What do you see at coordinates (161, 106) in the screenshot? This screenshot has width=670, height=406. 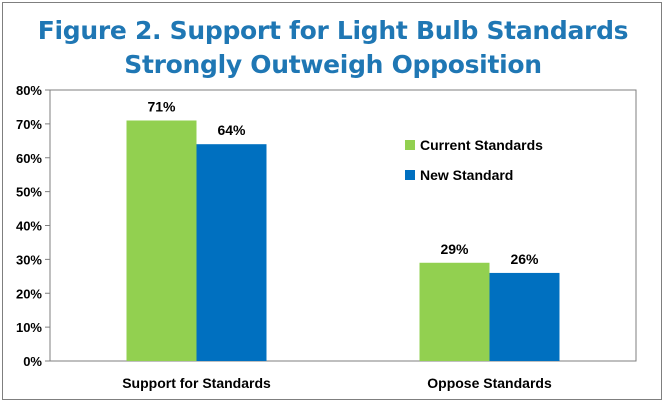 I see `data-label: 71%` at bounding box center [161, 106].